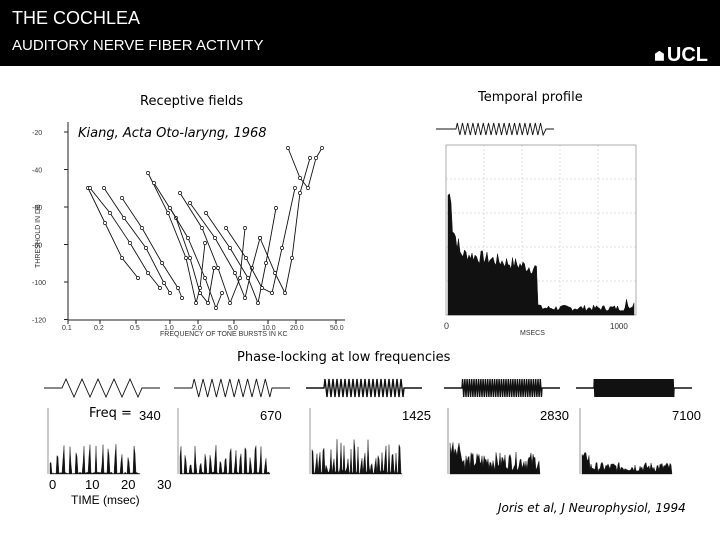 The height and width of the screenshot is (540, 720). What do you see at coordinates (110, 413) in the screenshot?
I see `freq-prefix-label: Freq =` at bounding box center [110, 413].